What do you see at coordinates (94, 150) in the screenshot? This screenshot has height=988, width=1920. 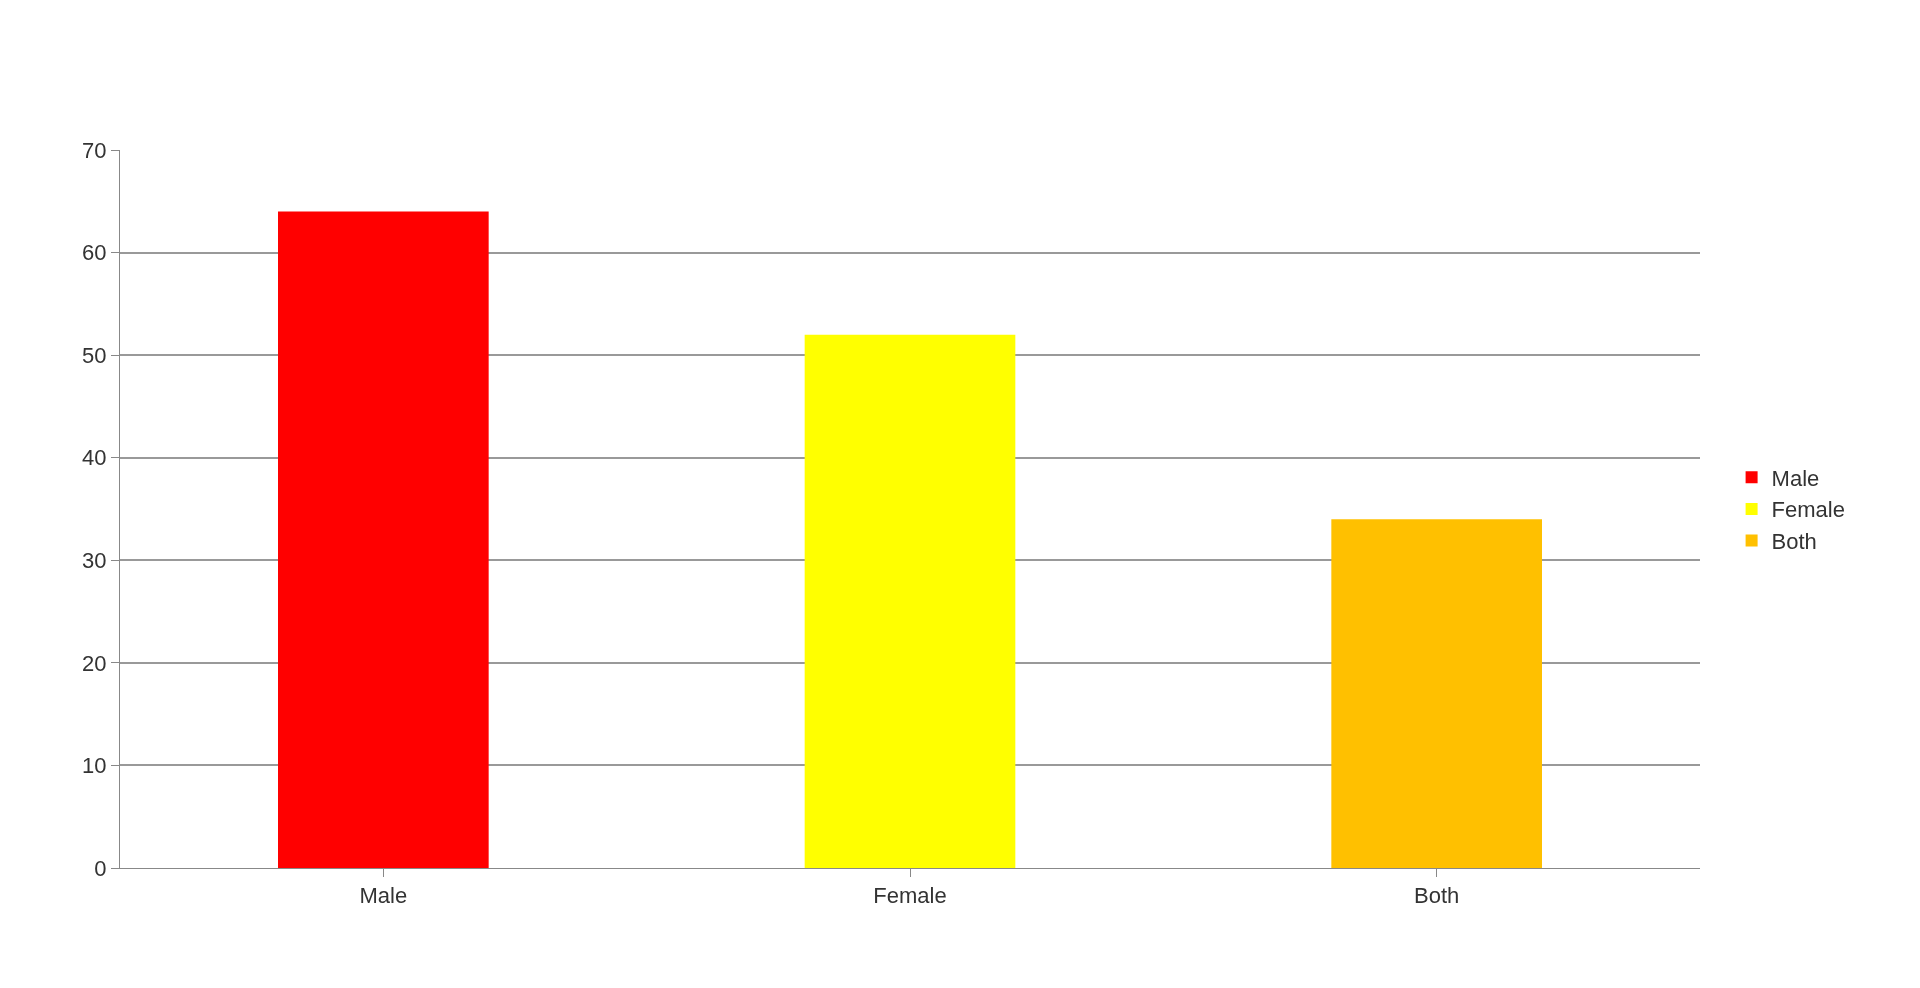 I see `y-tick-label: 70` at bounding box center [94, 150].